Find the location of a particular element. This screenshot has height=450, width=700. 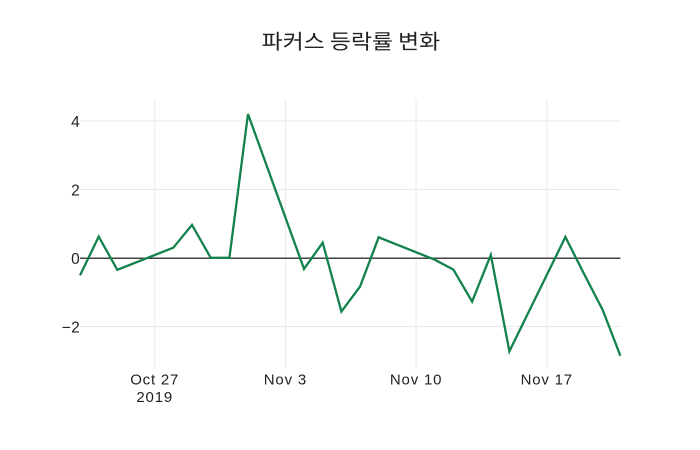

svg-text: 0 is located at coordinates (75, 259).